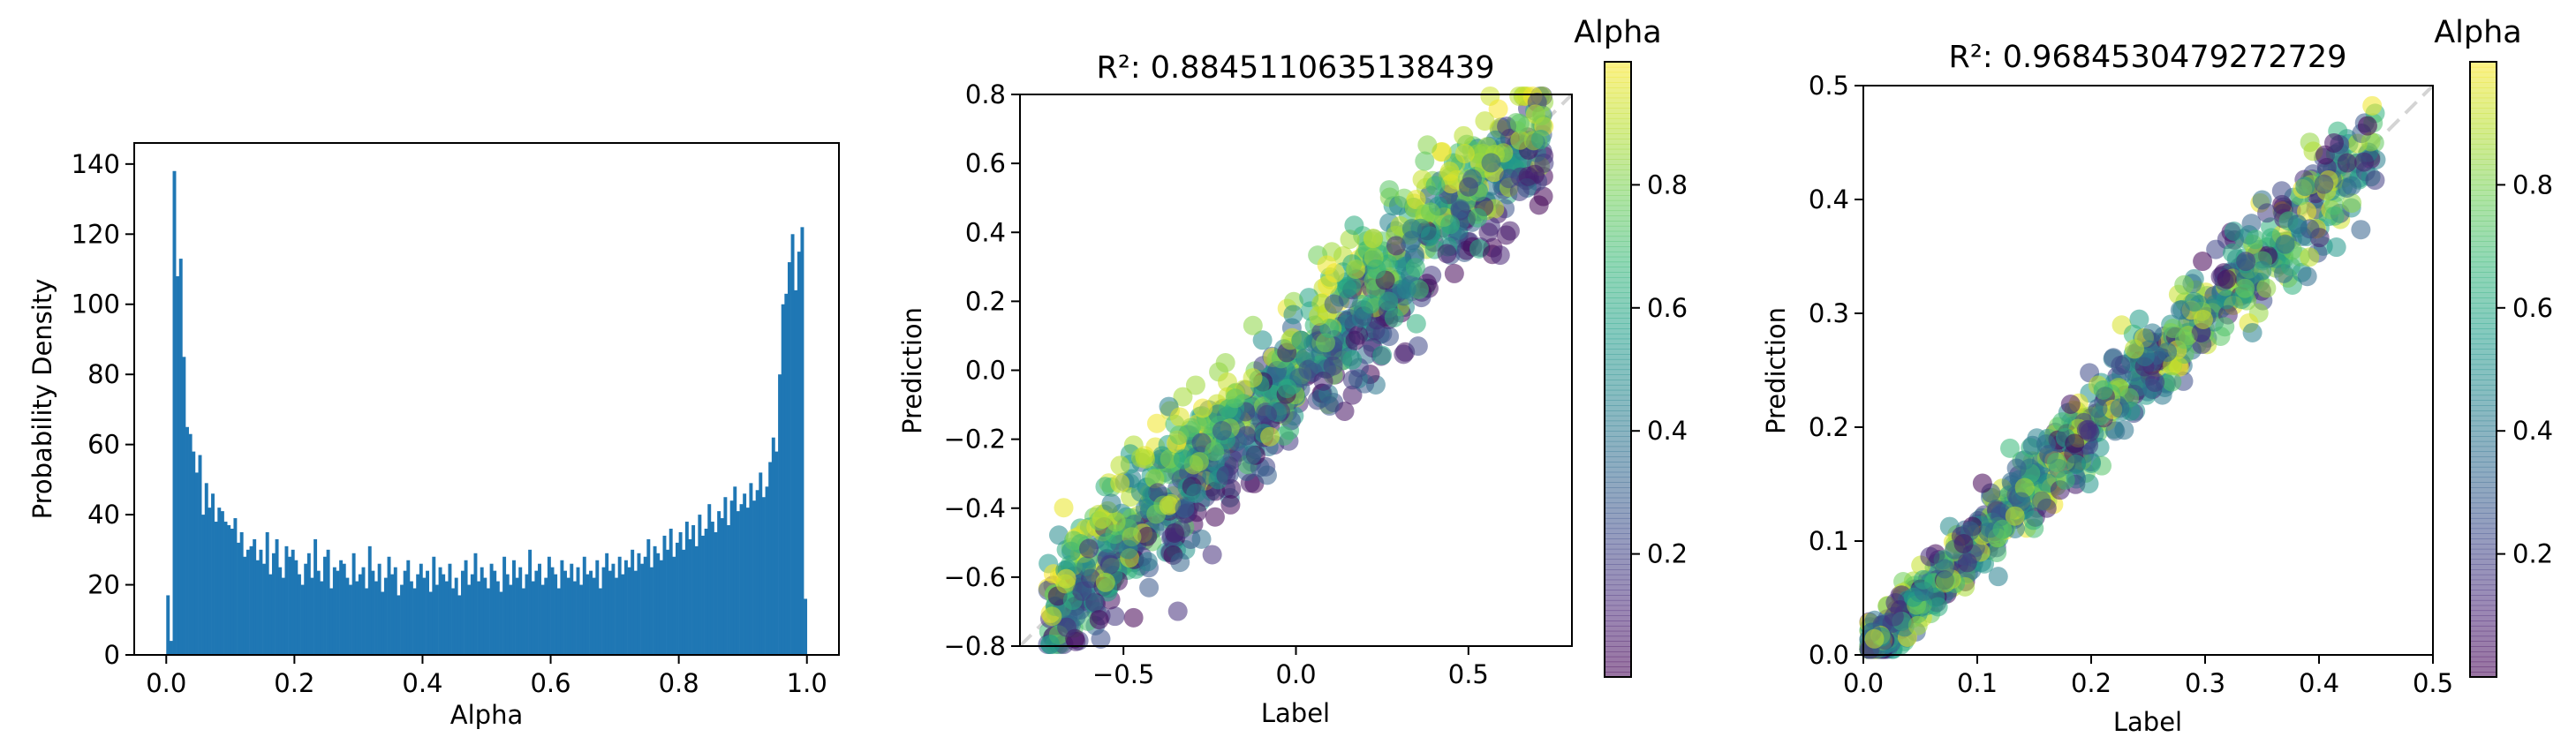  I want to click on colorbar-tick-label: 0.4, so click(2532, 431).